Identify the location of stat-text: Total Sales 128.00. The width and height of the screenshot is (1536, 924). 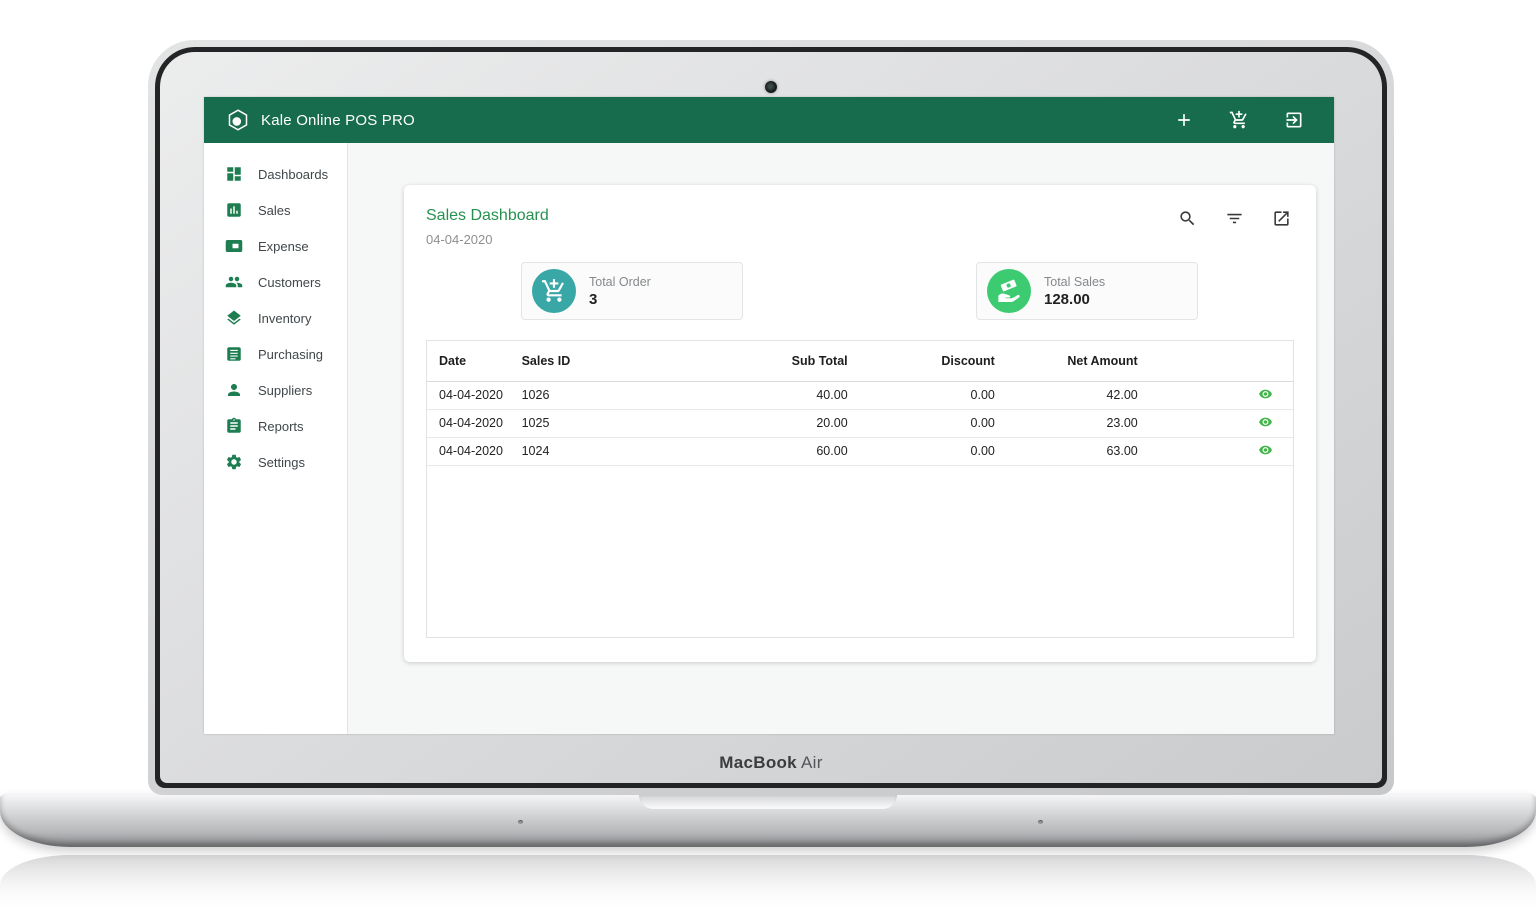
(1074, 291).